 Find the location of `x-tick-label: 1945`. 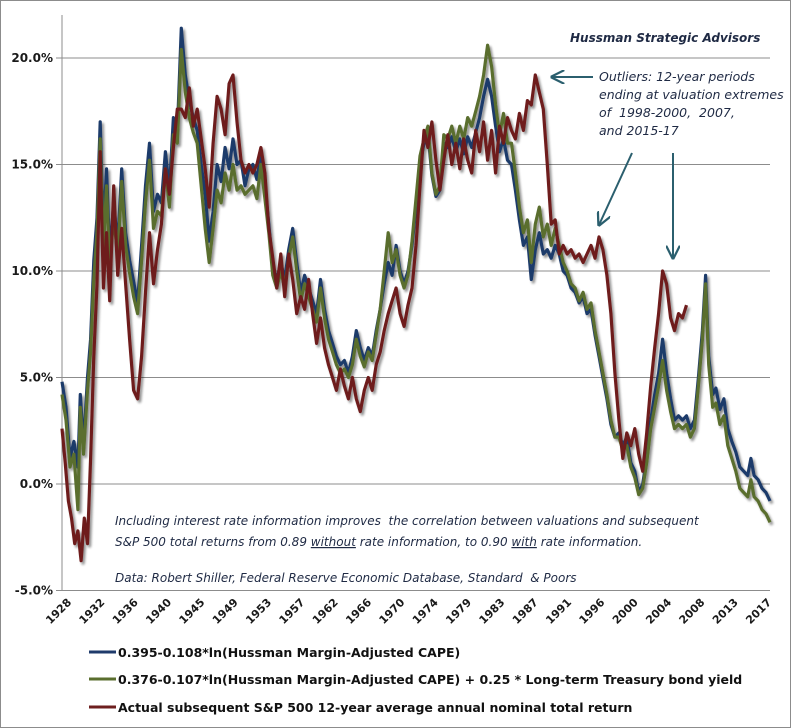

x-tick-label: 1945 is located at coordinates (192, 611).